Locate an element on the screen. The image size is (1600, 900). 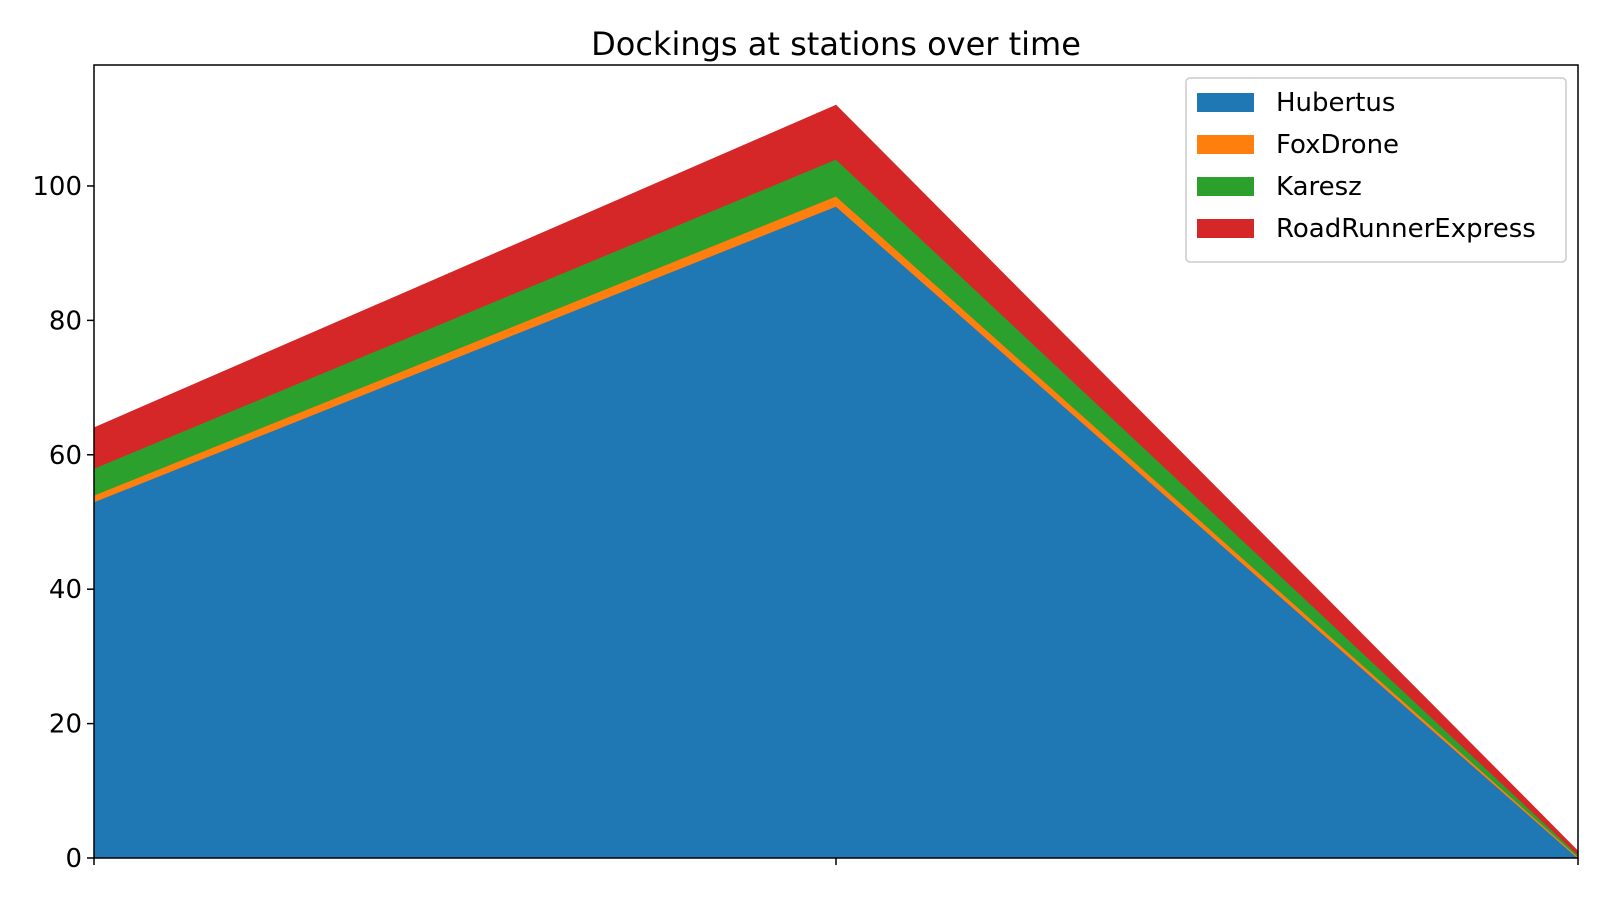
legend-label-karesz: Karesz is located at coordinates (1319, 187).